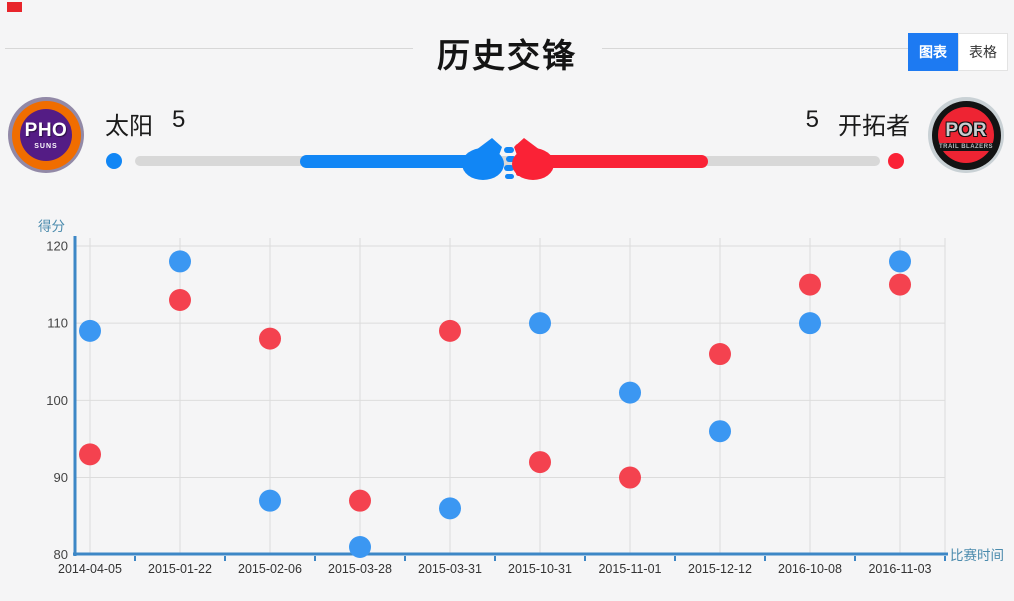 The width and height of the screenshot is (1014, 601). I want to click on tab-chart: 图表, so click(933, 52).